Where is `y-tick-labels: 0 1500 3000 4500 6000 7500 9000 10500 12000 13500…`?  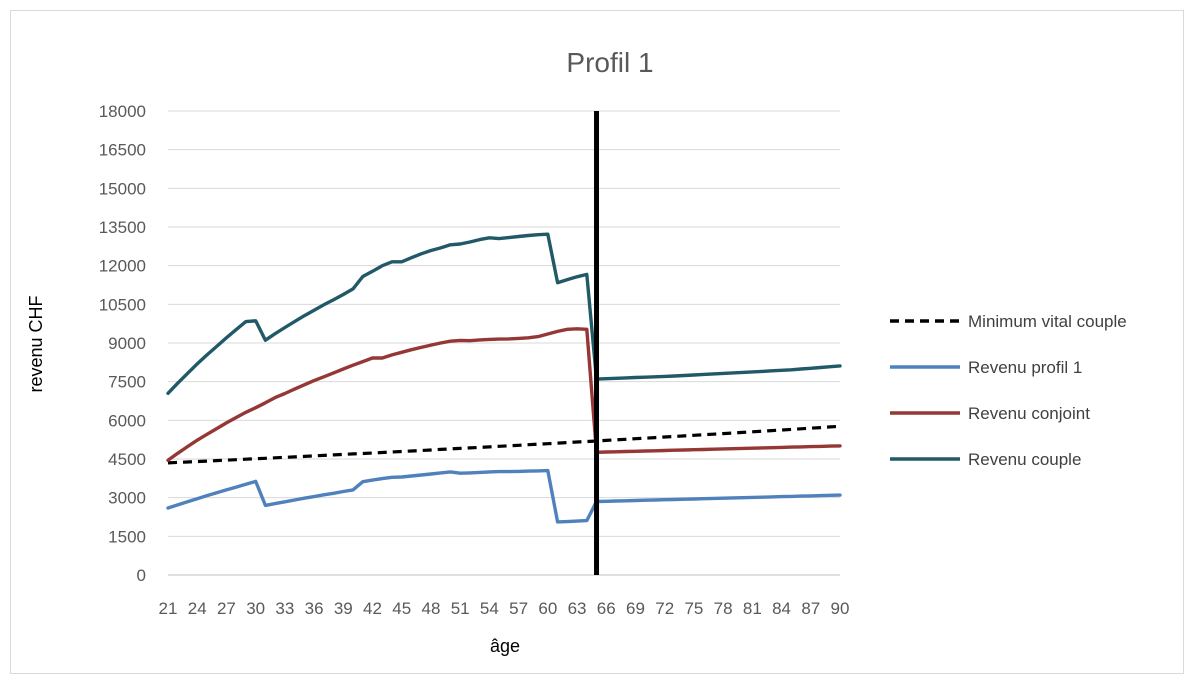
y-tick-labels: 0 1500 3000 4500 6000 7500 9000 10500 12000 13500… is located at coordinates (122, 343).